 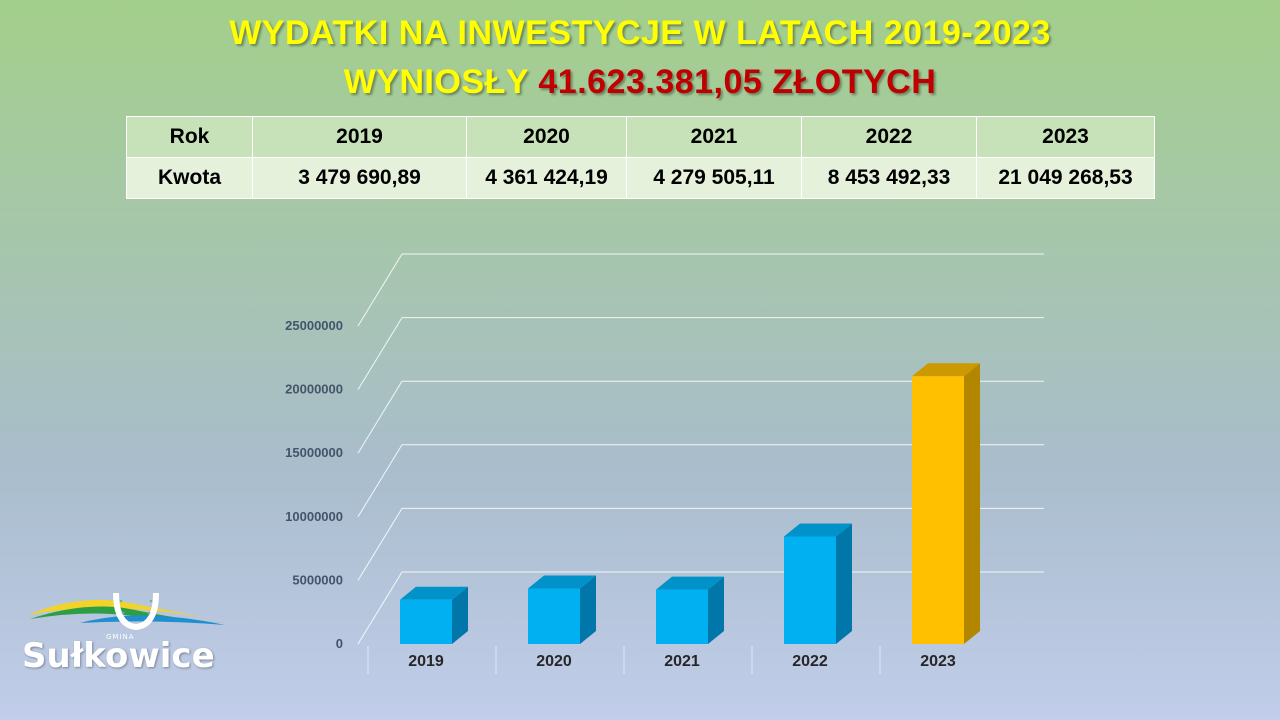 What do you see at coordinates (938, 661) in the screenshot?
I see `x-tick-label: 2023` at bounding box center [938, 661].